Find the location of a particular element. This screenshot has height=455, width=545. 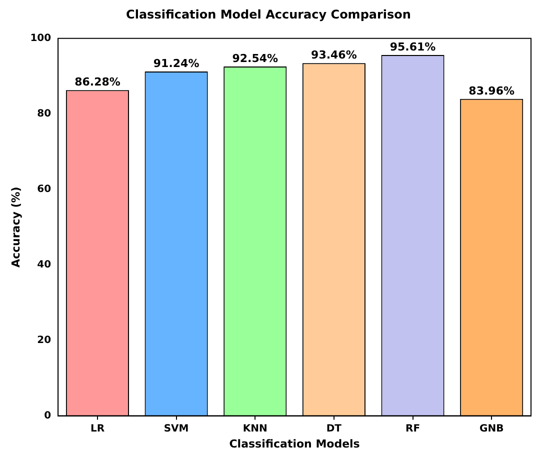

chart-title: Classification Model Accuracy Comparison is located at coordinates (268, 14).